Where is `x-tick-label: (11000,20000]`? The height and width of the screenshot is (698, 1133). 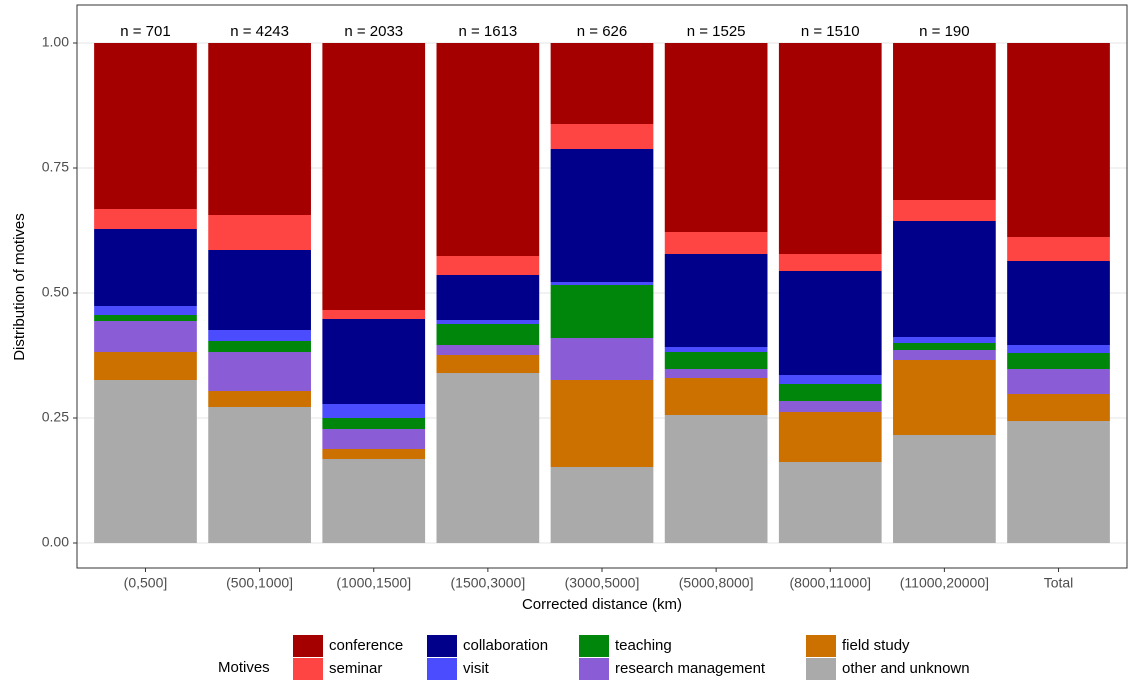 x-tick-label: (11000,20000] is located at coordinates (944, 583).